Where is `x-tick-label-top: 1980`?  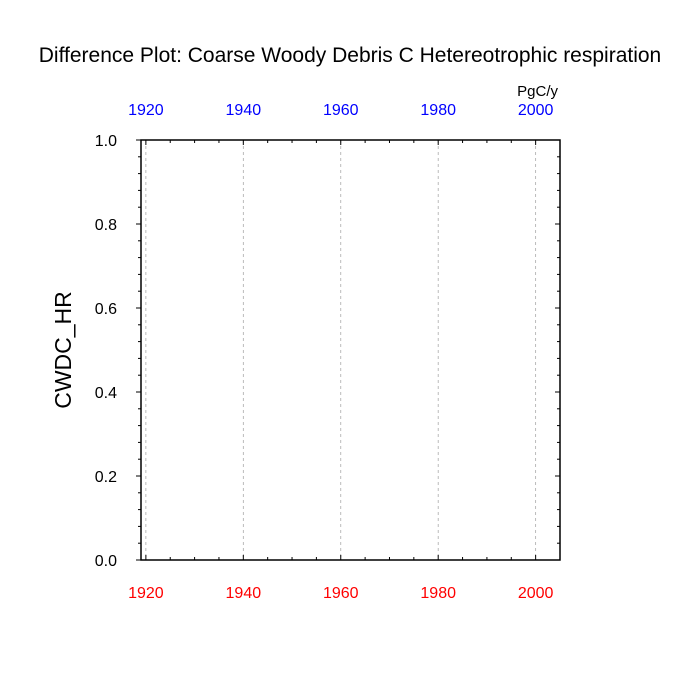
x-tick-label-top: 1980 is located at coordinates (438, 110).